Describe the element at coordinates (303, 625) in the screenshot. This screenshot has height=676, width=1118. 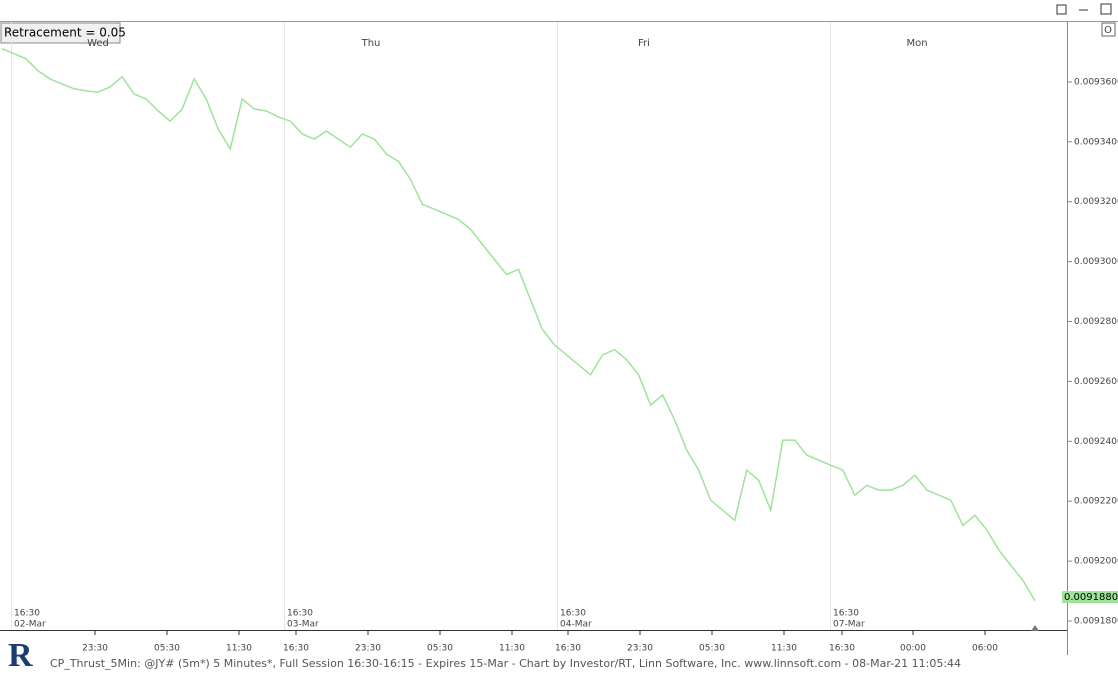
I see `day-date: 03-Mar` at that location.